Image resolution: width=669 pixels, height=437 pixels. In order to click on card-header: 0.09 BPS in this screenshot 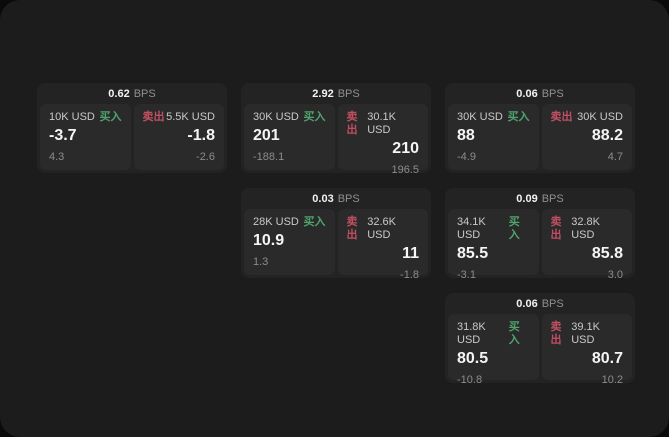, I will do `click(540, 198)`.